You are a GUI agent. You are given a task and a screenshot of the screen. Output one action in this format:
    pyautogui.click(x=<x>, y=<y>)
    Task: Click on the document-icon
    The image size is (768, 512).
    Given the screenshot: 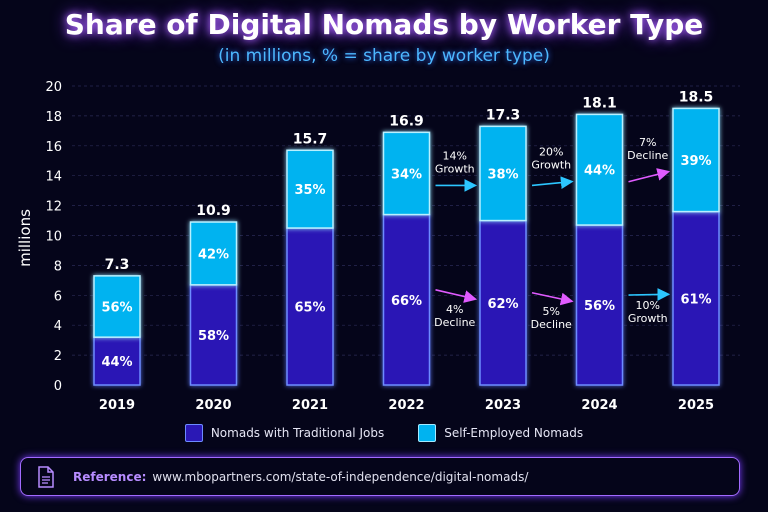 What is the action you would take?
    pyautogui.click(x=46, y=476)
    